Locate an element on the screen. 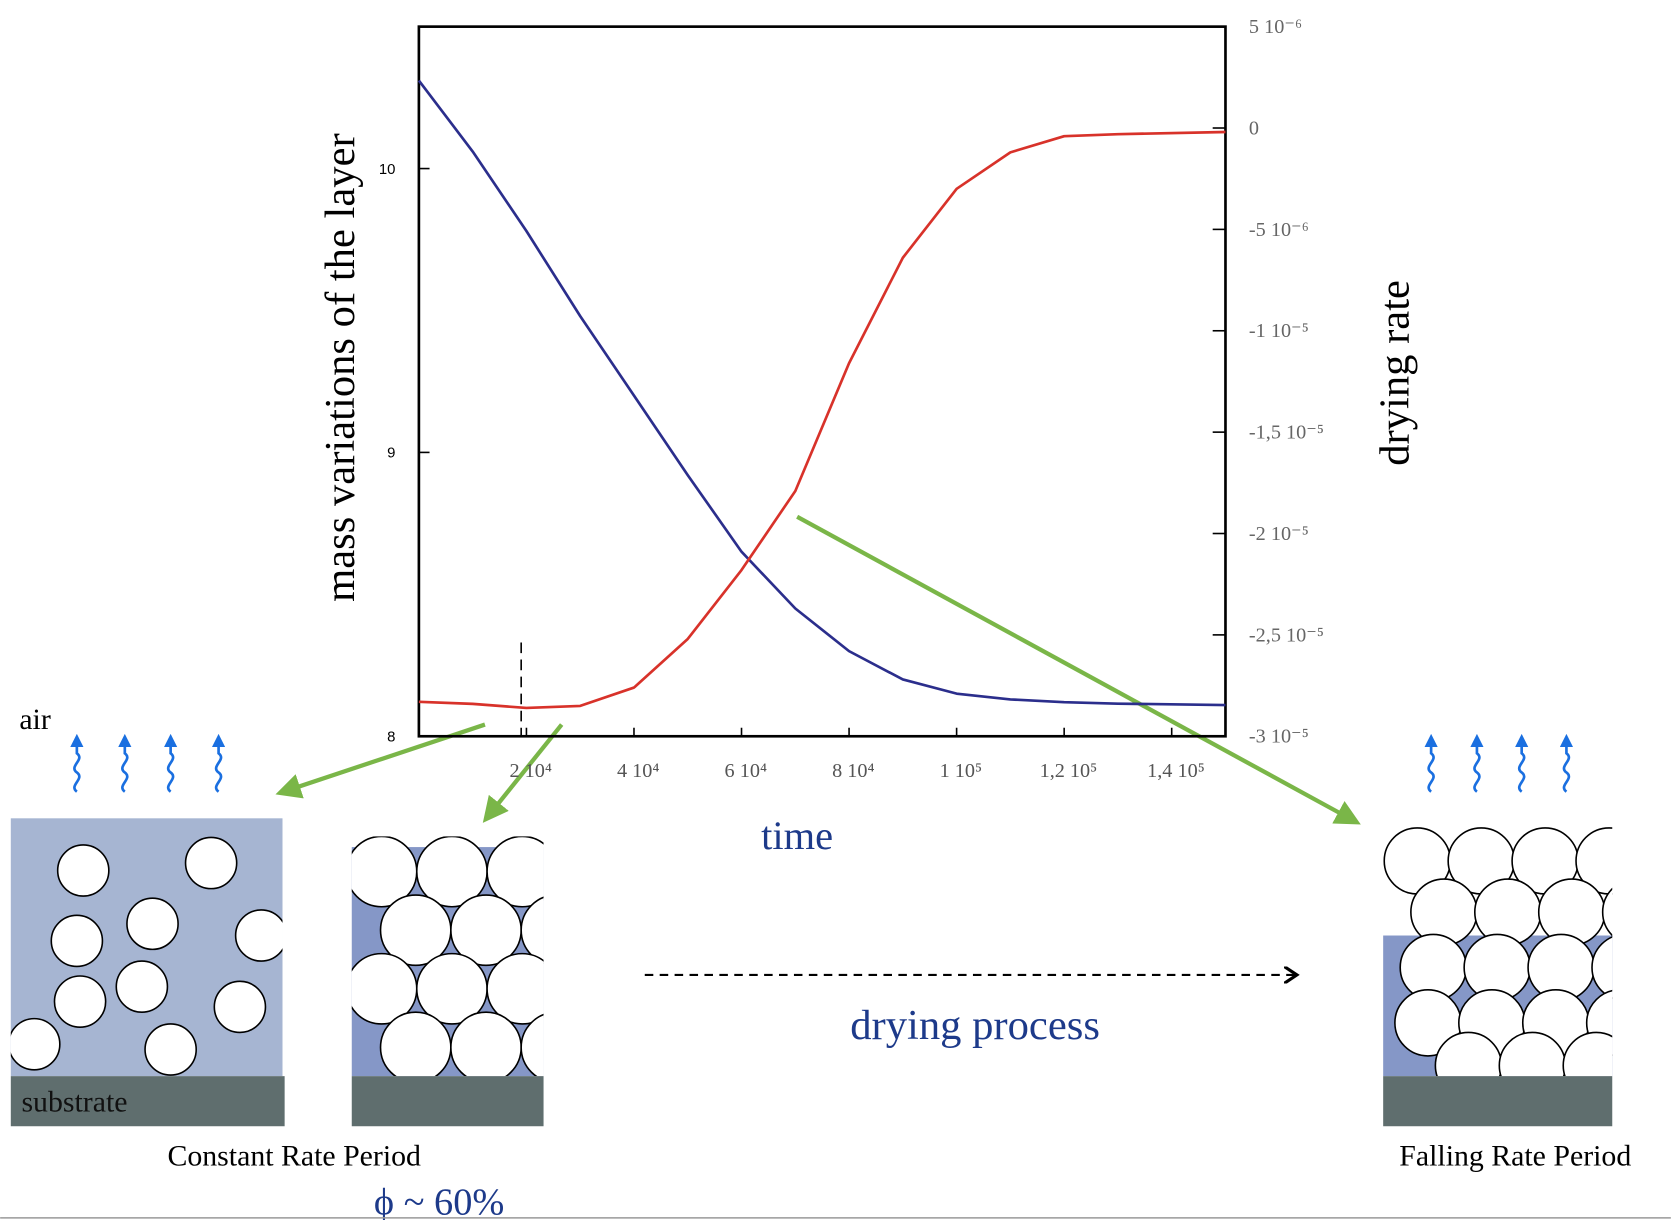 The height and width of the screenshot is (1220, 1671). y2-tick-label: 0 is located at coordinates (1254, 128).